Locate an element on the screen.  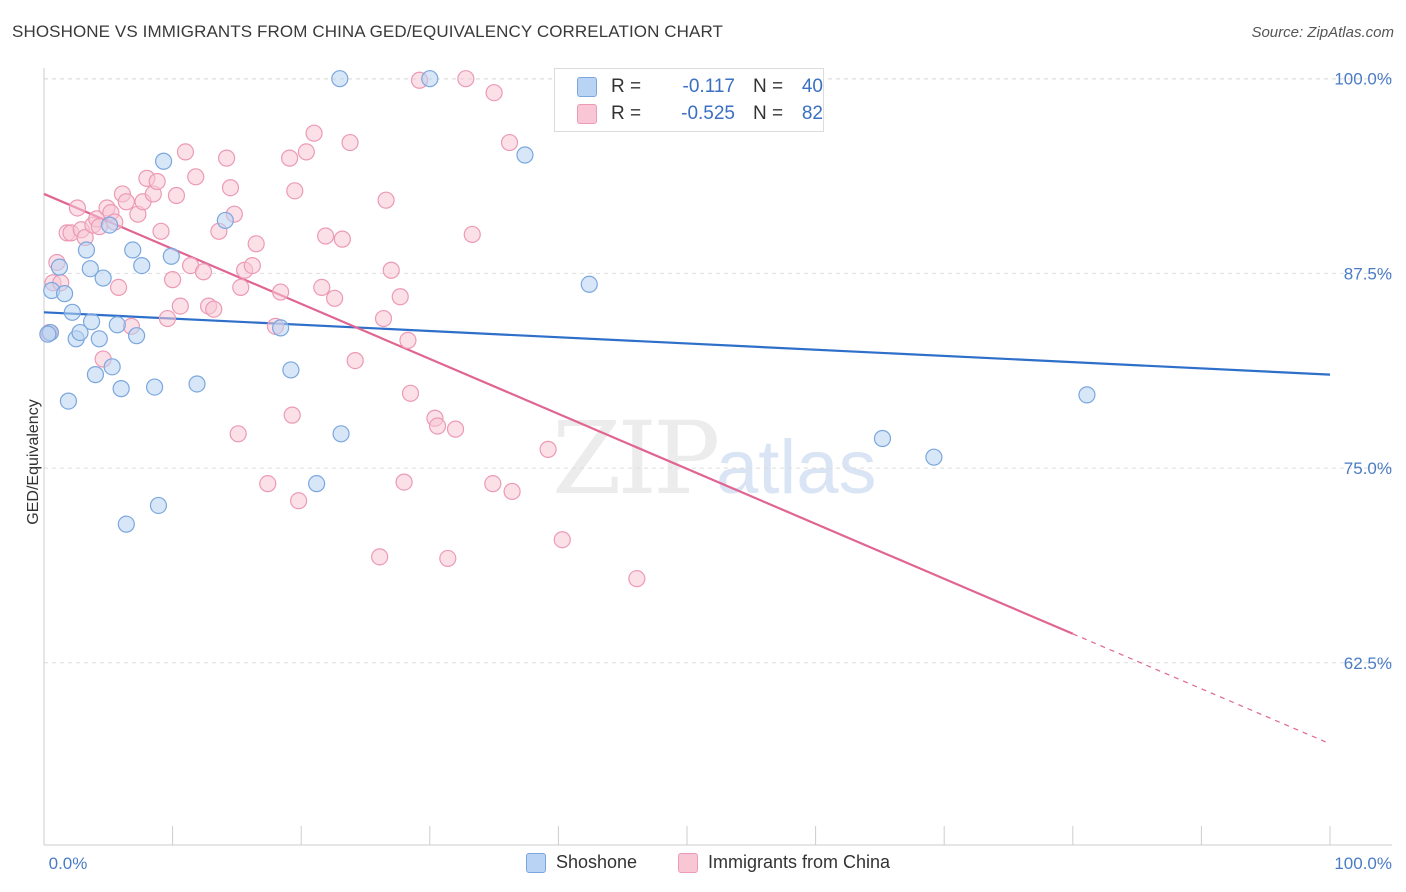
legend-row-china: R = -0.525 N = 82 is located at coordinates (700, 114).